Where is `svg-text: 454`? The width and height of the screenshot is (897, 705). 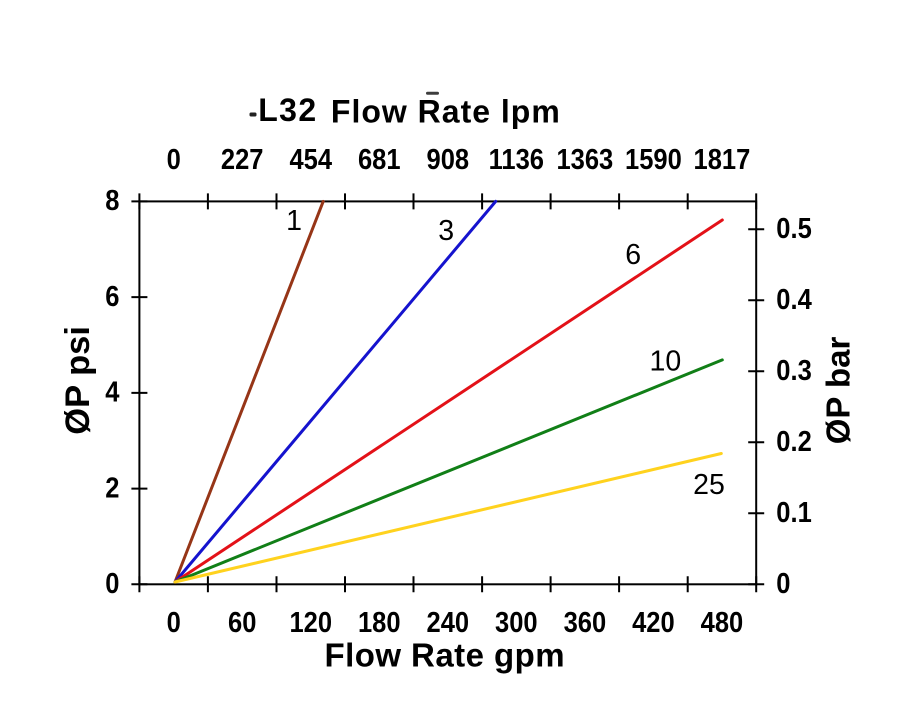
svg-text: 454 is located at coordinates (310, 158).